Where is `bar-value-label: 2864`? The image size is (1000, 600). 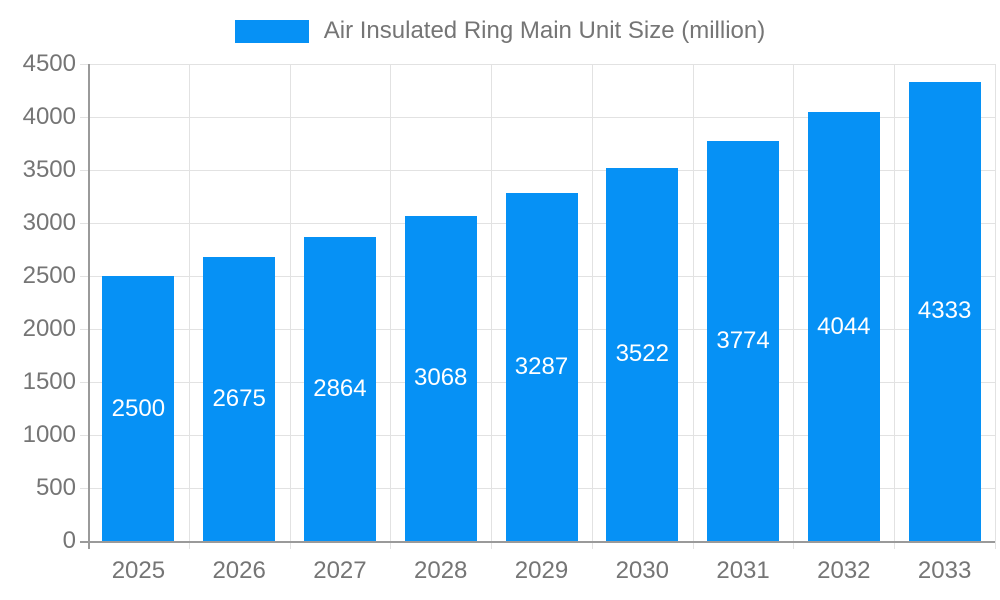
bar-value-label: 2864 is located at coordinates (340, 389).